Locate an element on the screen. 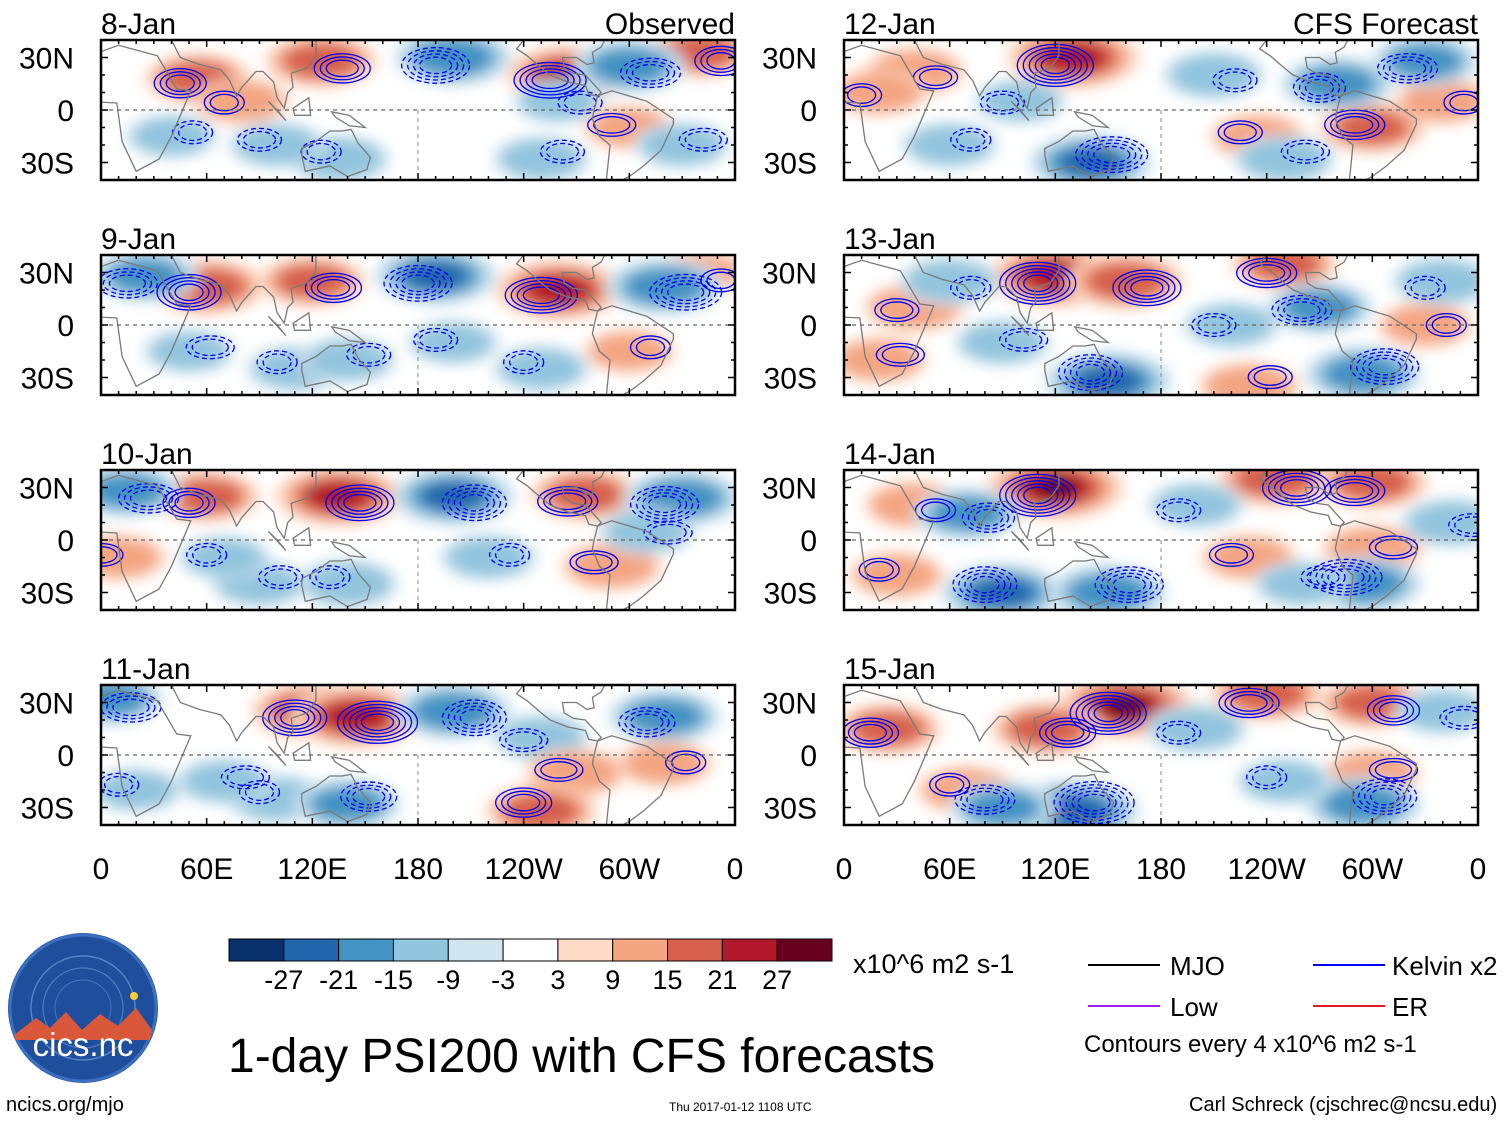  panel-13-jan: 30N 0 30S 13-Jan is located at coordinates (1121, 310).